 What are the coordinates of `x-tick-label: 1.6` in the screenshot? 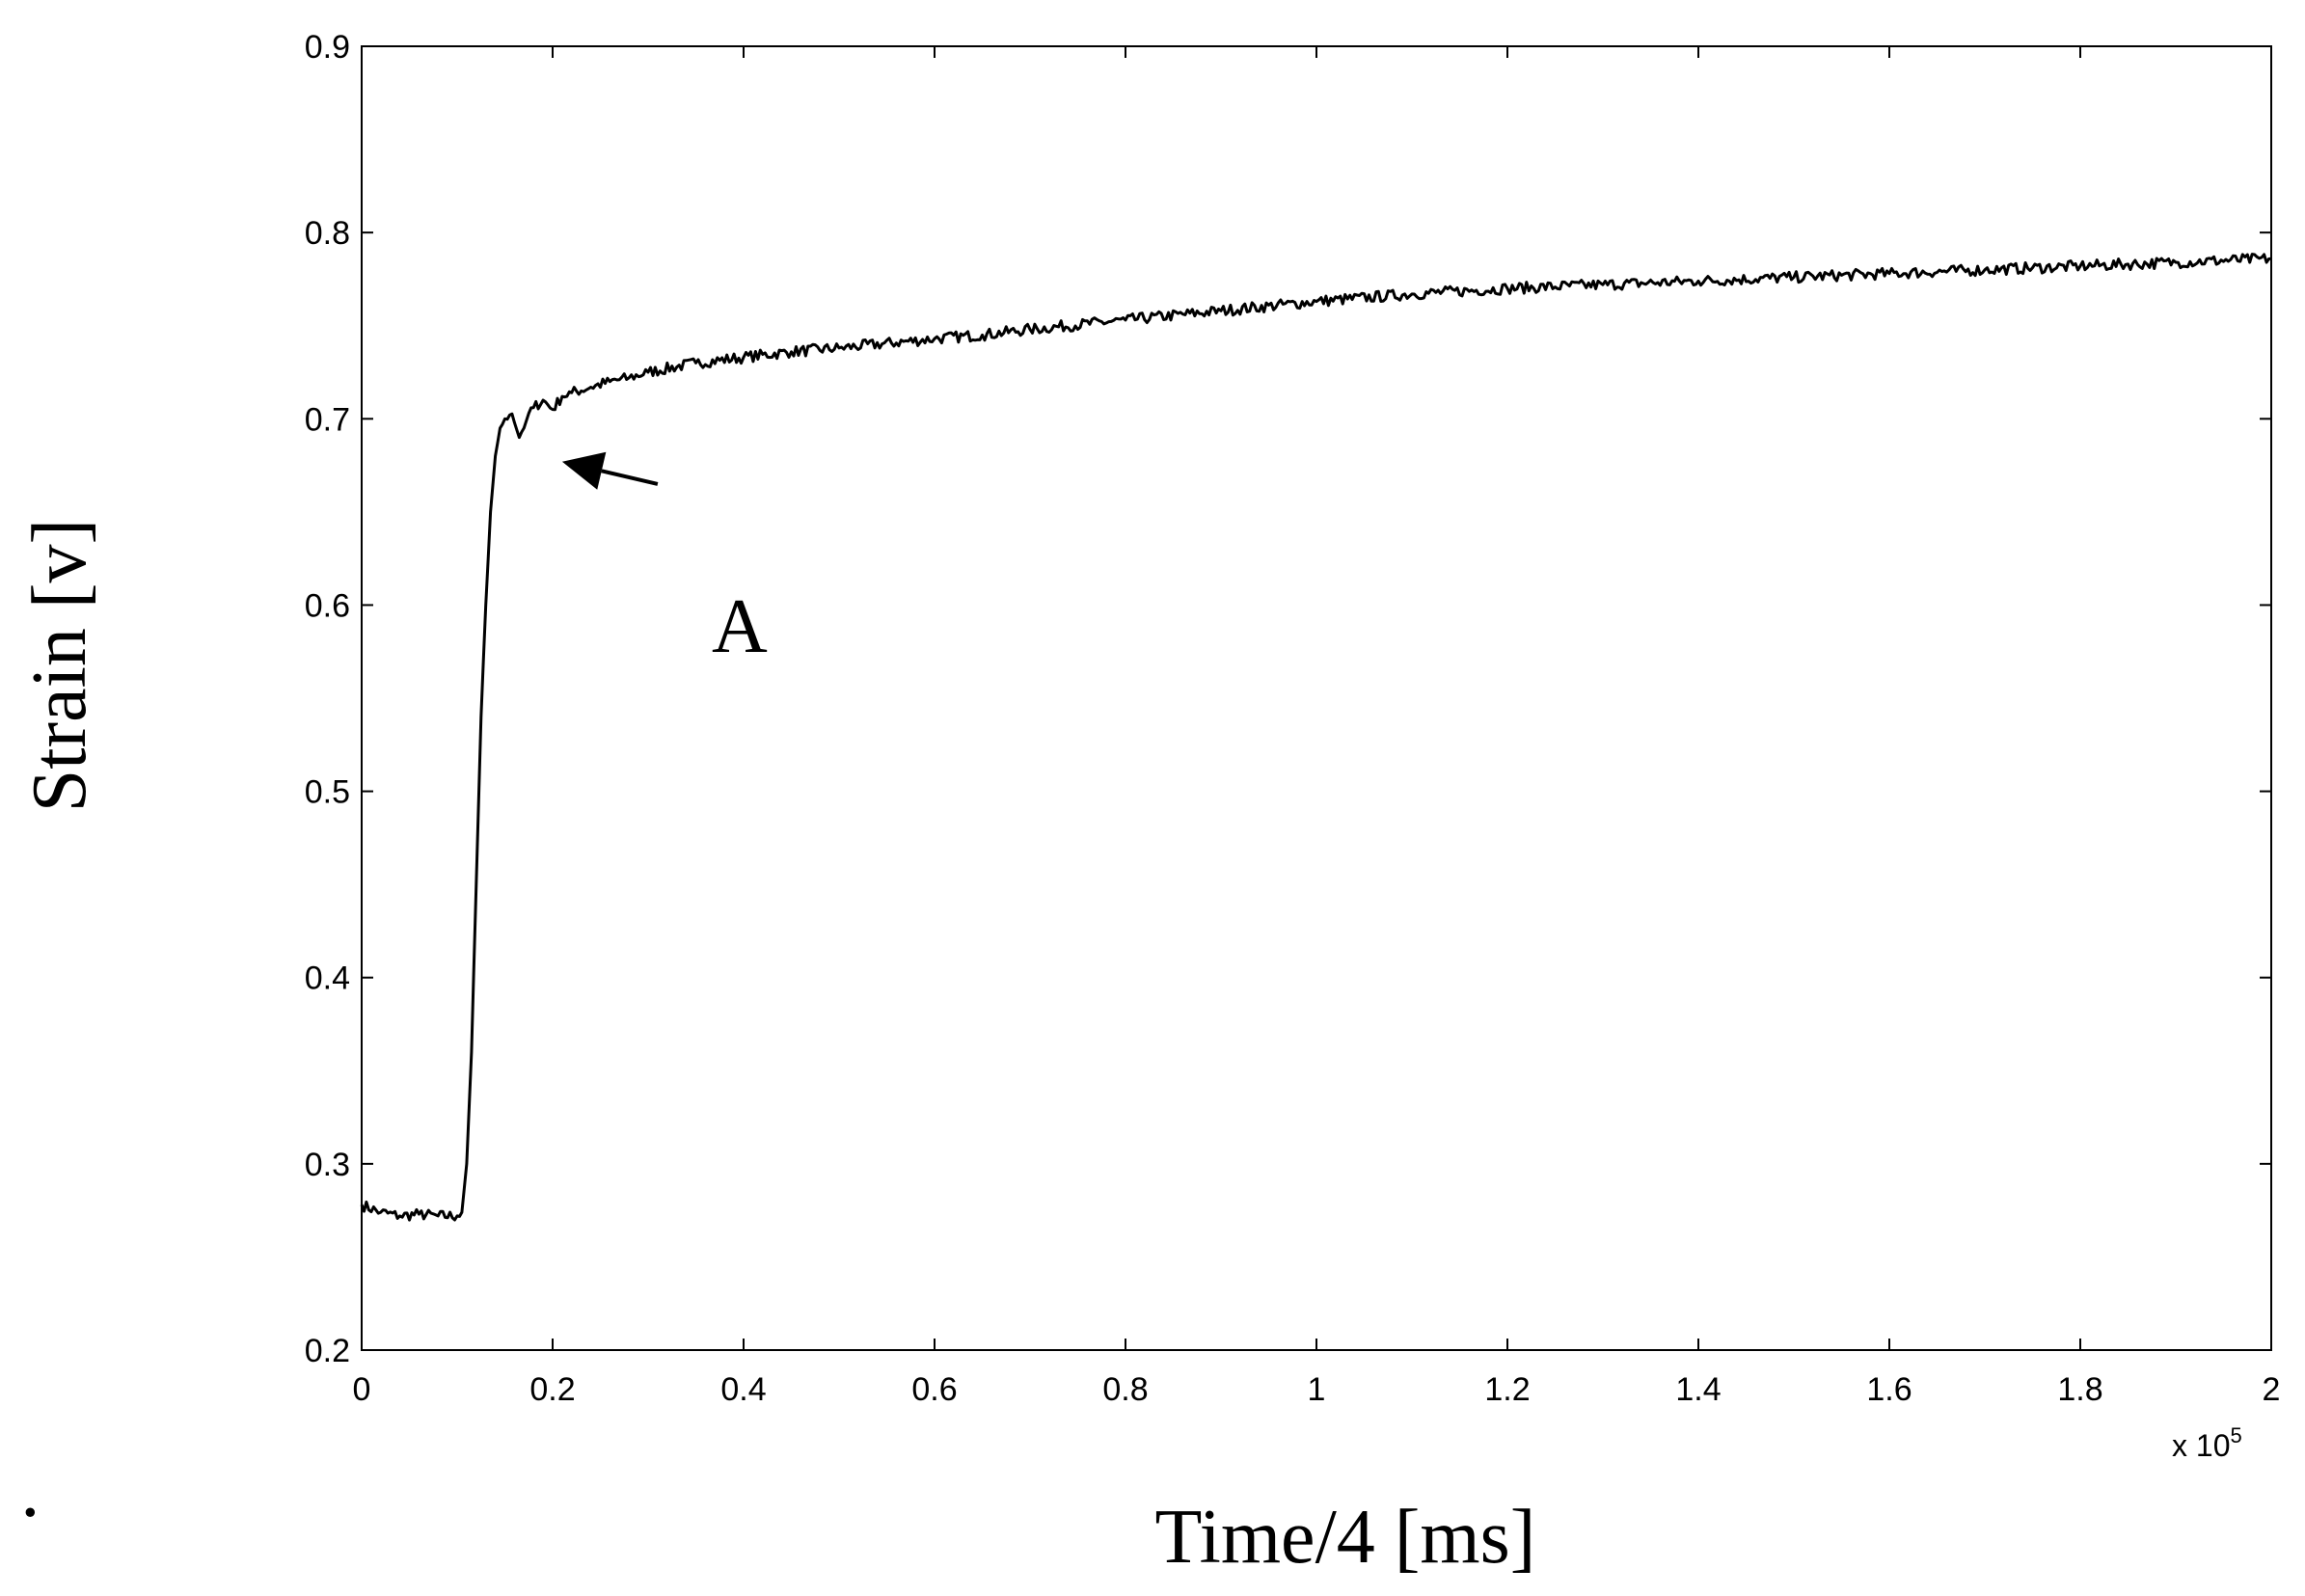 It's located at (1889, 1390).